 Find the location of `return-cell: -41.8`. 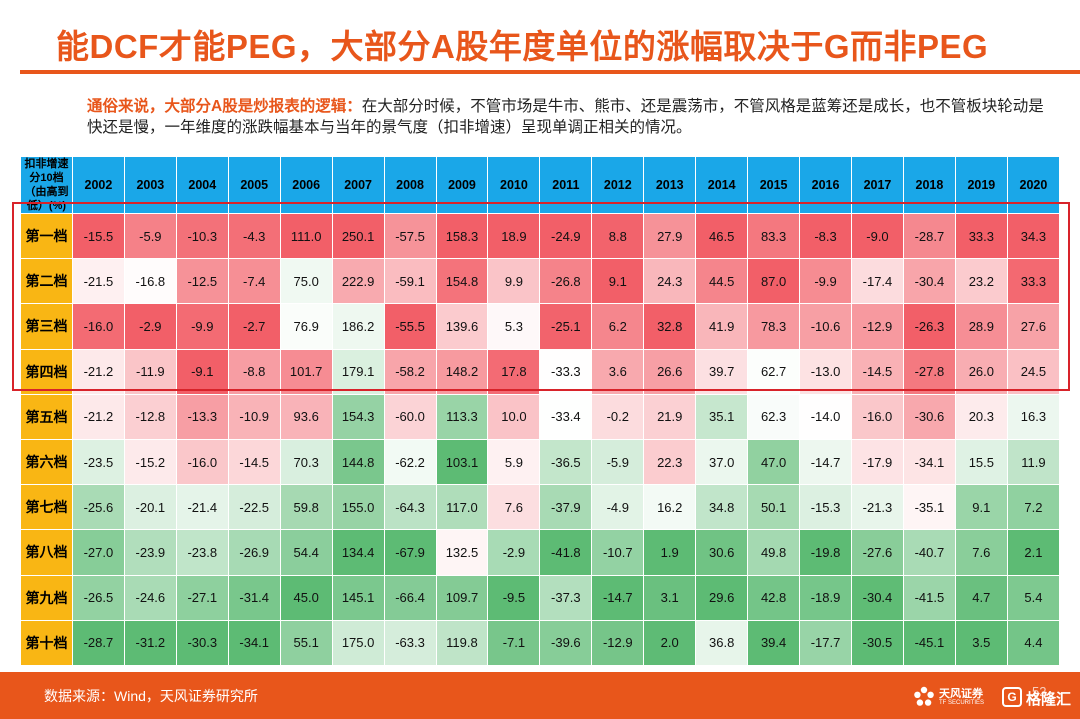

return-cell: -41.8 is located at coordinates (566, 552).